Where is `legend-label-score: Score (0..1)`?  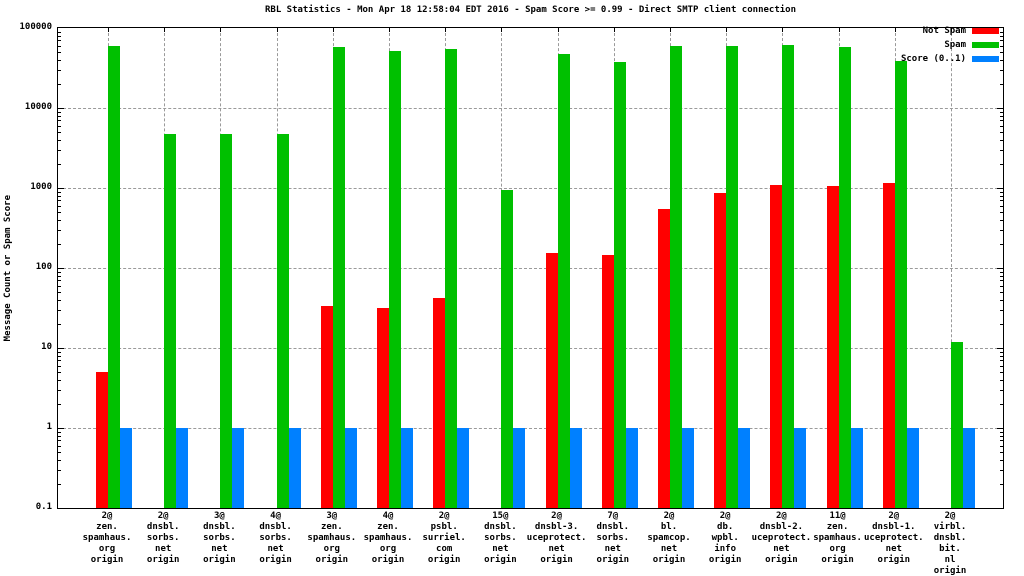 legend-label-score: Score (0..1) is located at coordinates (933, 59).